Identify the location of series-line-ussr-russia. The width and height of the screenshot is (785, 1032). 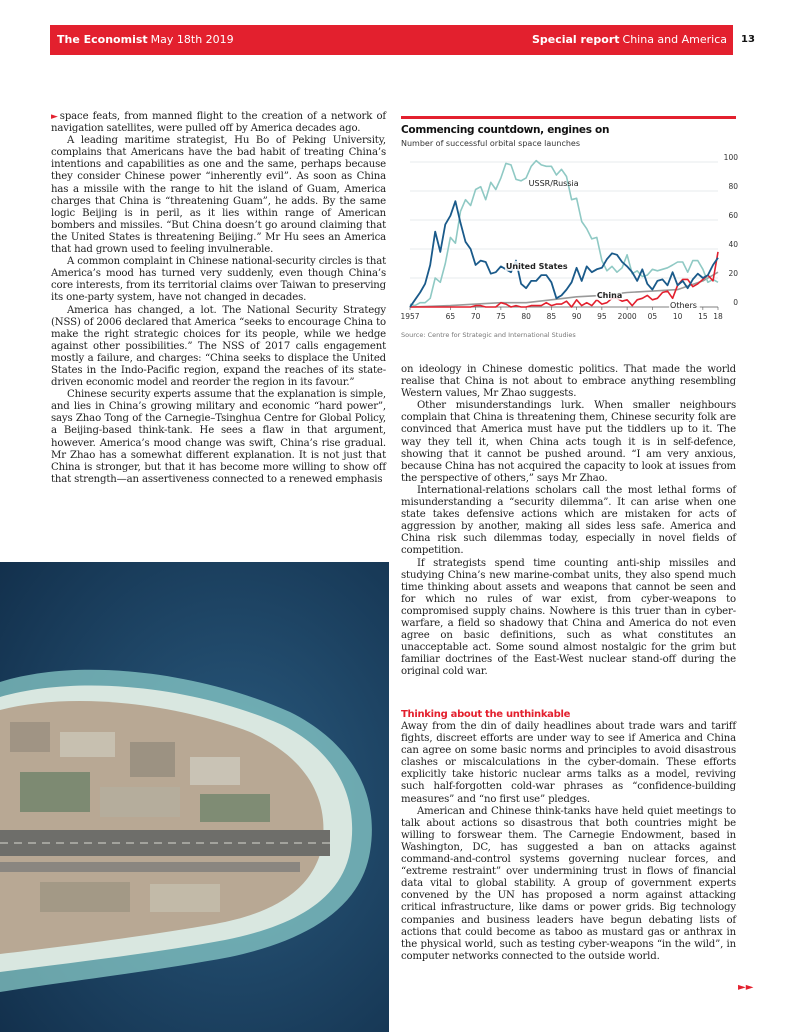
(564, 233).